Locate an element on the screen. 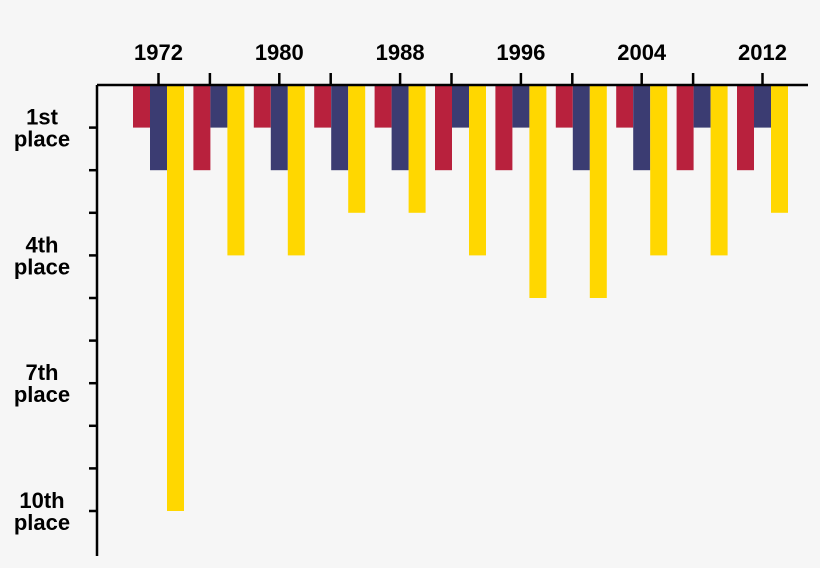 Image resolution: width=820 pixels, height=568 pixels. x-ticks-group: 1972 1980 1988 1996 2004 2012 is located at coordinates (460, 62).